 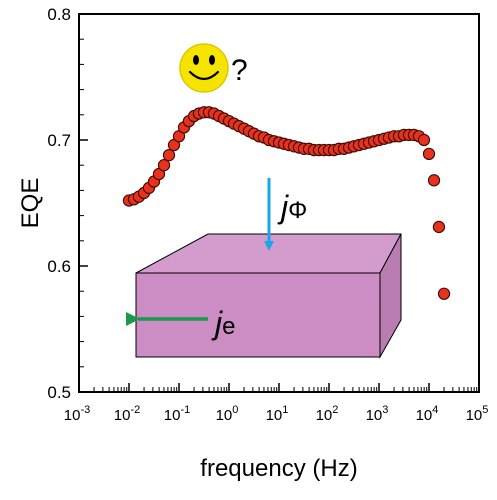 I want to click on x-axis-tick-labels: 10⁻³ 10⁻² 10⁻¹ 10⁰ 10¹ 10² 10³ 10⁴ 10⁵, so click(x=276, y=414).